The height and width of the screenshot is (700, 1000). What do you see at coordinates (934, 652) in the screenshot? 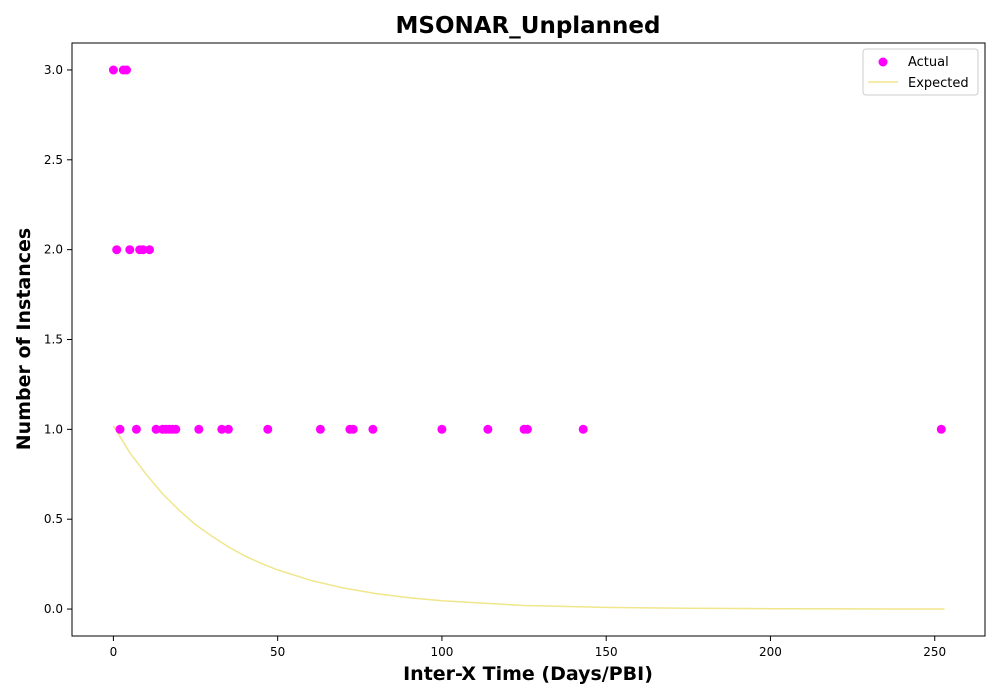
I see `x-tick-label: 250` at bounding box center [934, 652].